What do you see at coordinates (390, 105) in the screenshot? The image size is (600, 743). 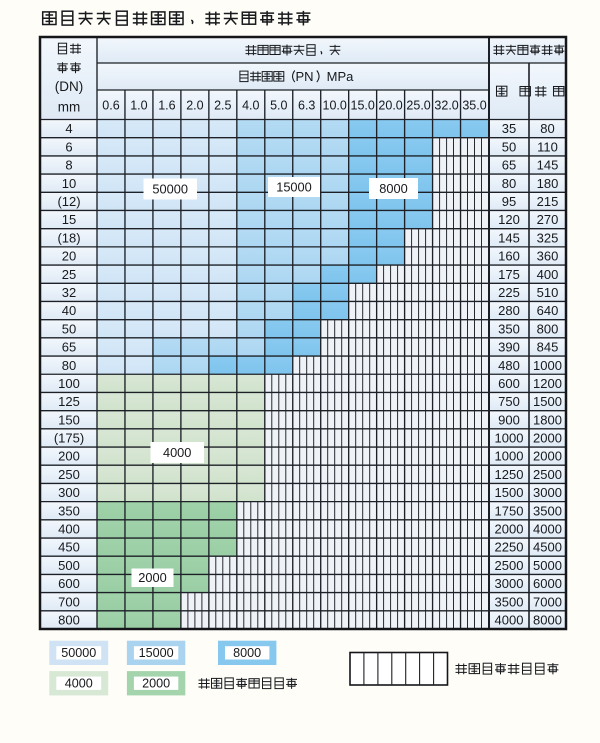 I see `svg-text: 20.0` at bounding box center [390, 105].